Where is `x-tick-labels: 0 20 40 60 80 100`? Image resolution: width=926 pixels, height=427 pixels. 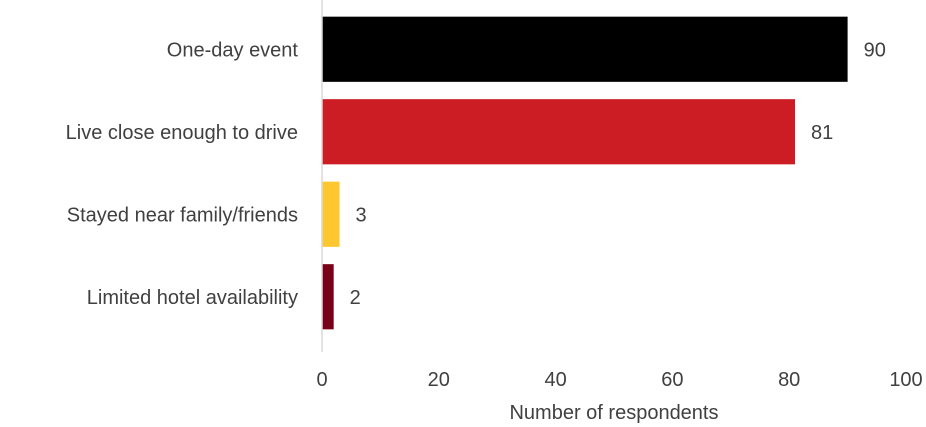
x-tick-labels: 0 20 40 60 80 100 is located at coordinates (619, 380).